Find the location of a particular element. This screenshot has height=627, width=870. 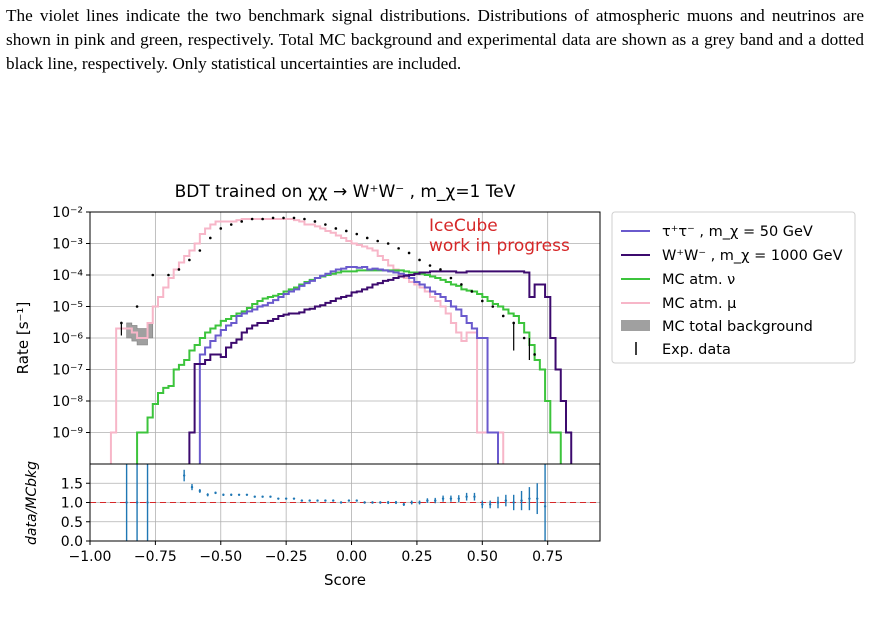

legend-box is located at coordinates (733, 287).